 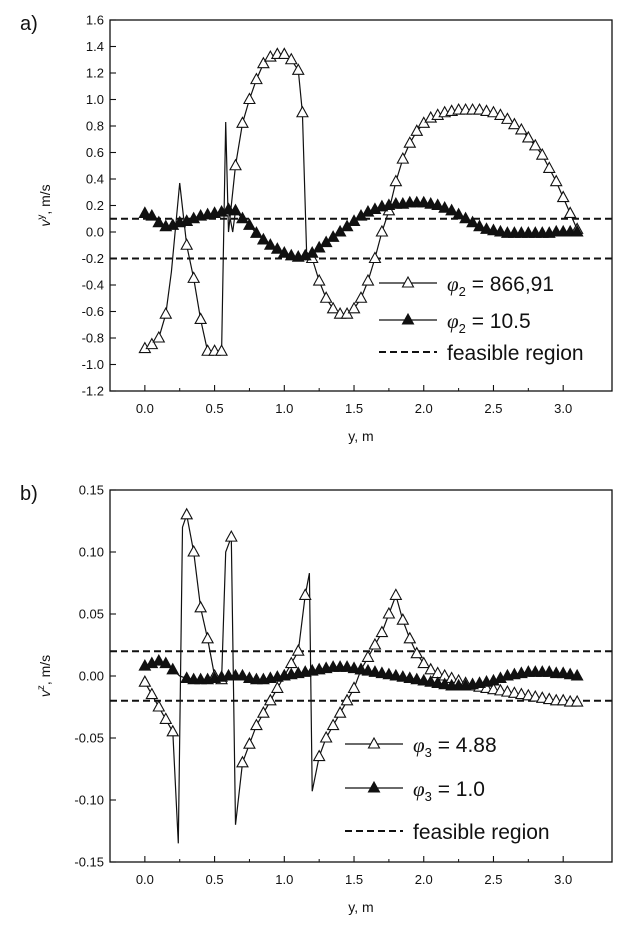 What do you see at coordinates (45, 693) in the screenshot?
I see `y-axis-label-symbol: v` at bounding box center [45, 693].